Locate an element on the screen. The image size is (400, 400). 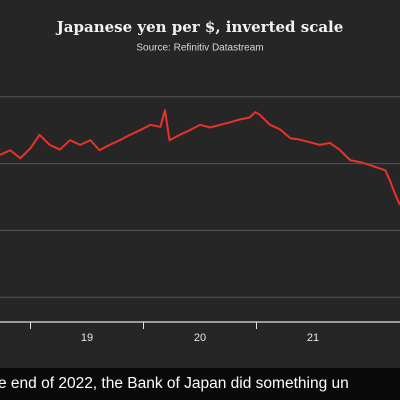
x-tick-label: 20 is located at coordinates (200, 338).